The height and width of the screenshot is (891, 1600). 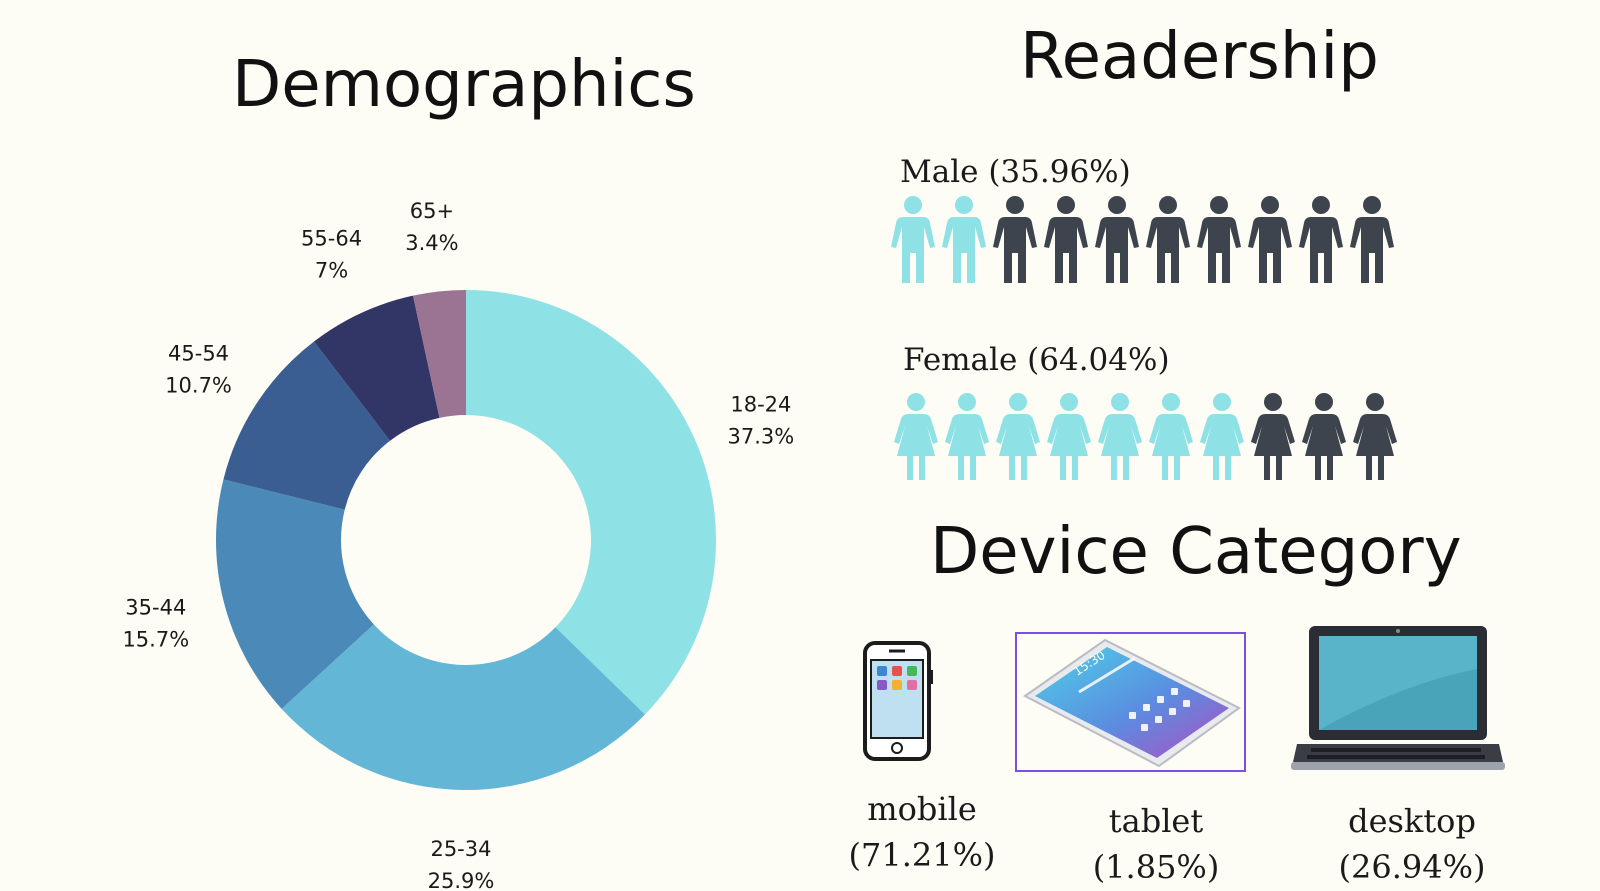 I want to click on tablet-label: tablet (1.85%), so click(x=1156, y=844).